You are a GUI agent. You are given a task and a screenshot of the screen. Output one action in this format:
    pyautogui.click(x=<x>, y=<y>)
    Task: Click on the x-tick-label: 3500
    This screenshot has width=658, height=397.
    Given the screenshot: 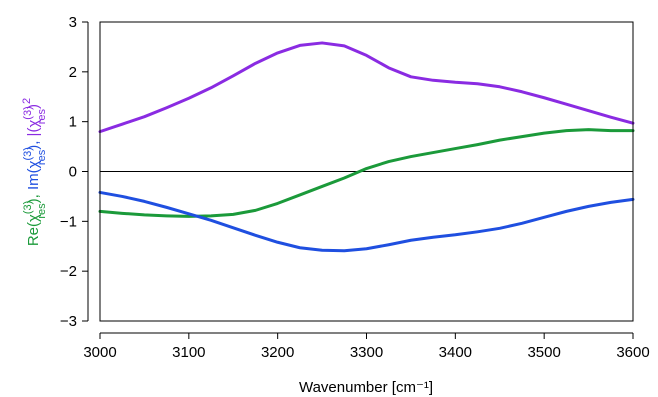 What is the action you would take?
    pyautogui.click(x=543, y=352)
    